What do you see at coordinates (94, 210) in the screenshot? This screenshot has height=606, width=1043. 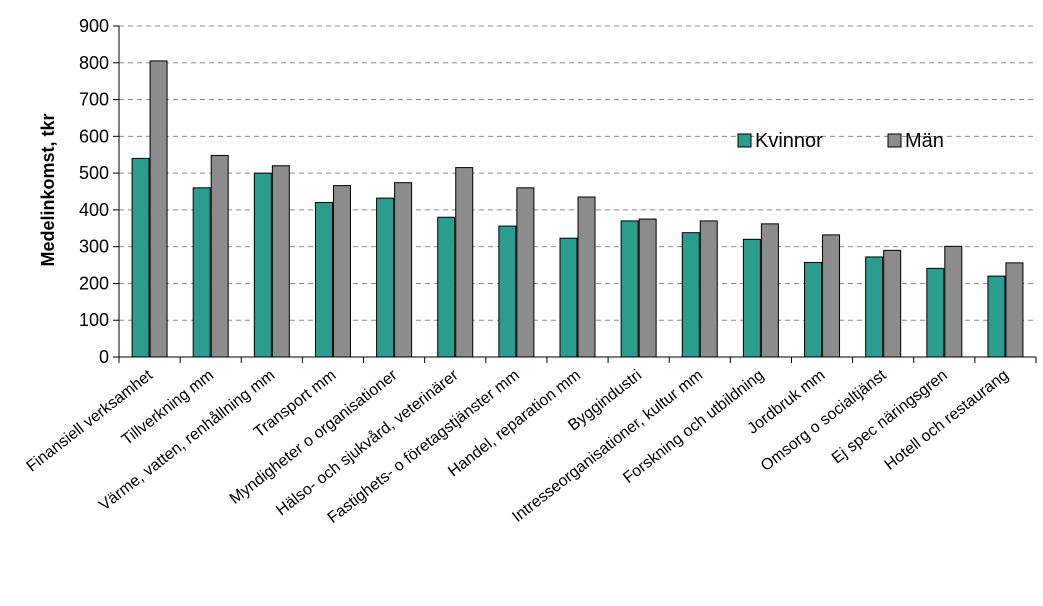 I see `y-tick-label: 400` at bounding box center [94, 210].